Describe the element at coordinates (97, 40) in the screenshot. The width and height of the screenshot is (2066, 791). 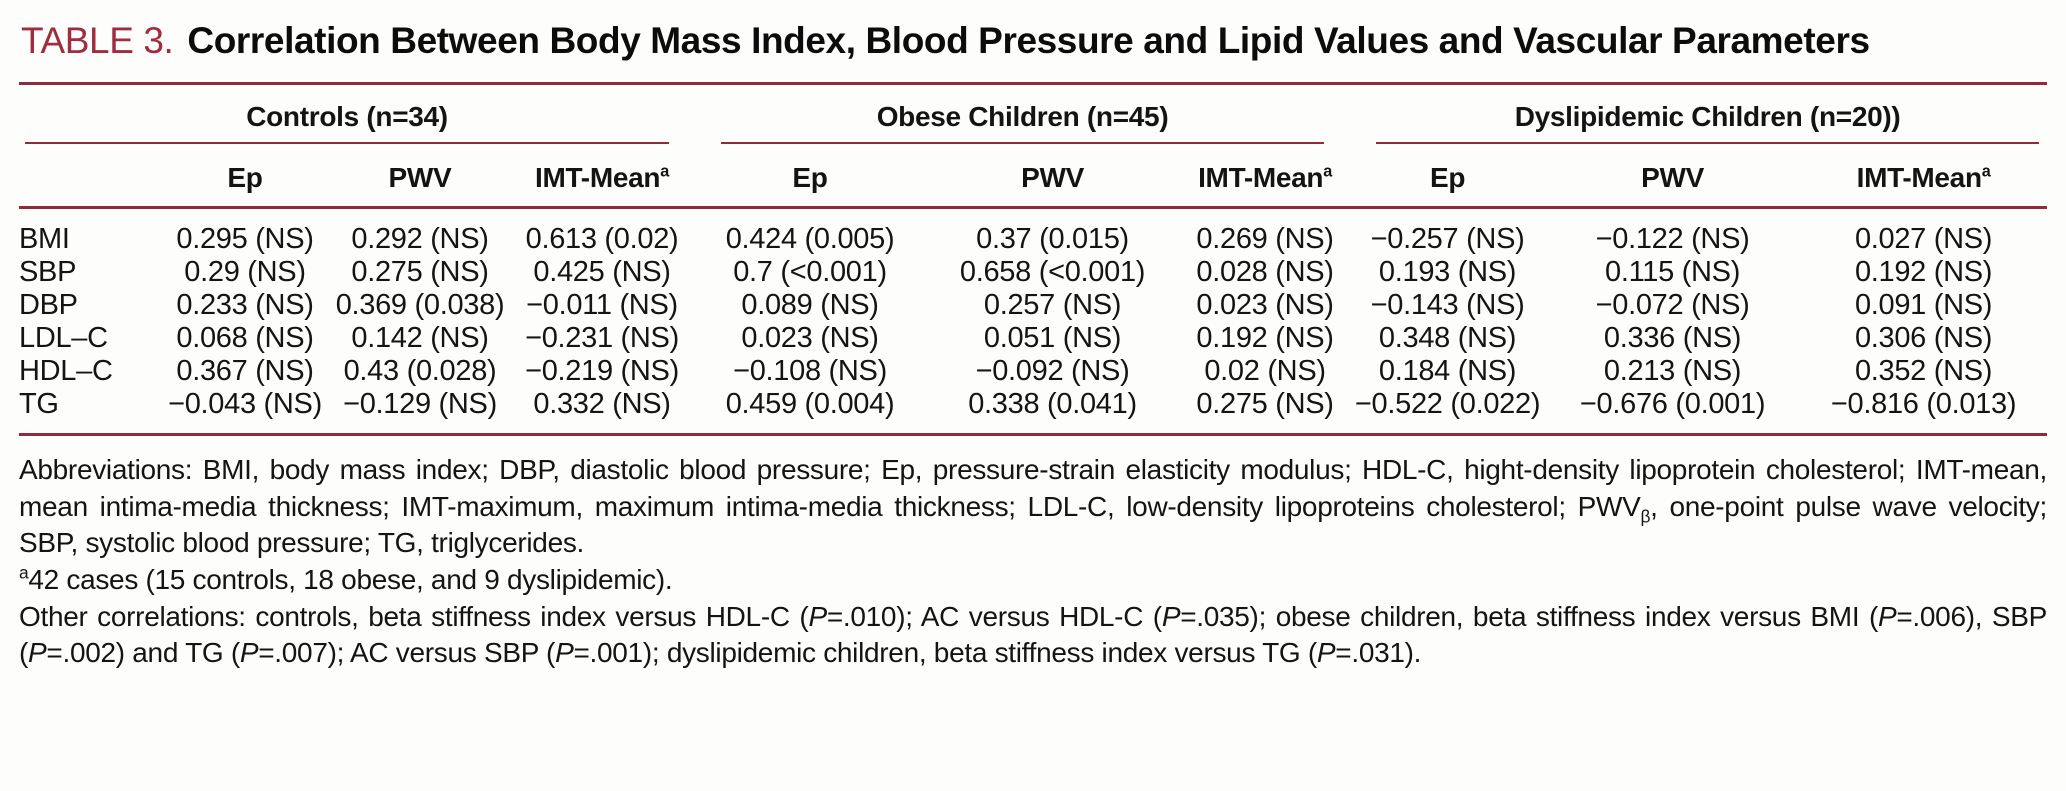
I see `table-number-label: TABLE 3.` at that location.